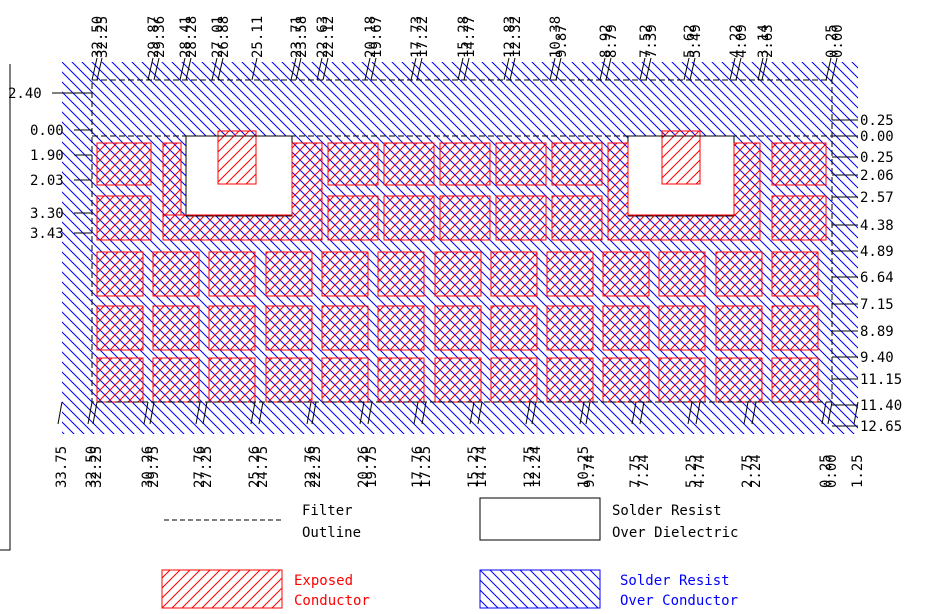 This screenshot has height=614, width=935. What do you see at coordinates (47, 156) in the screenshot?
I see `left-dimension-label: 1.90` at bounding box center [47, 156].